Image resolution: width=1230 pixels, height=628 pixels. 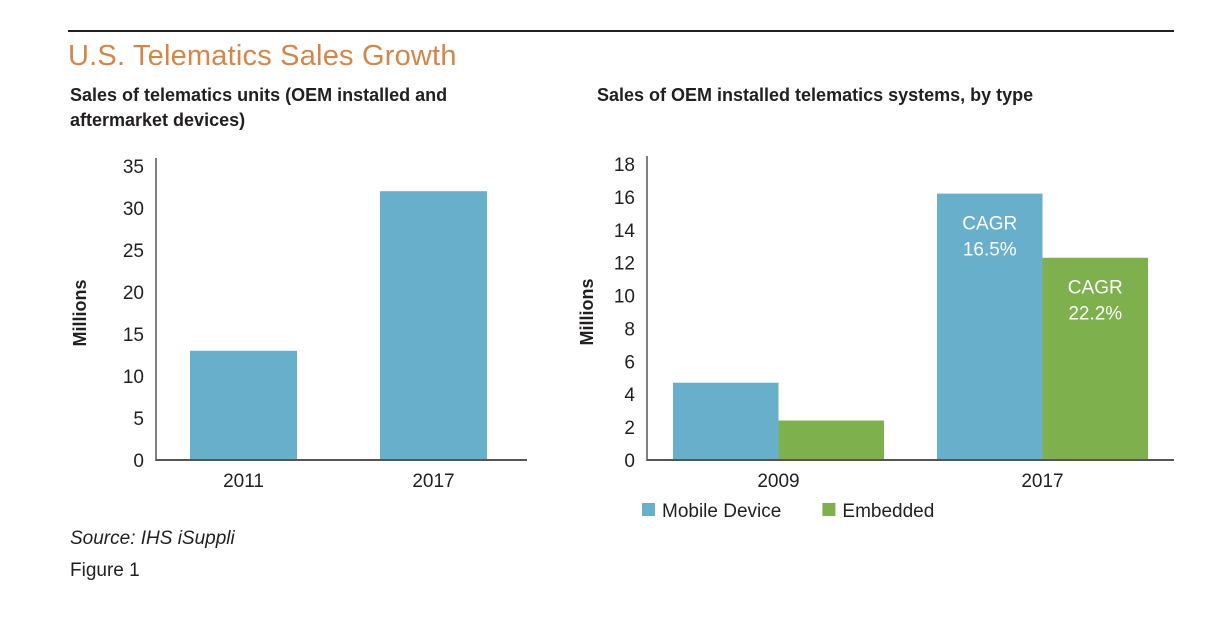 I want to click on legend-label-mobile-device: Mobile Device, so click(x=721, y=511).